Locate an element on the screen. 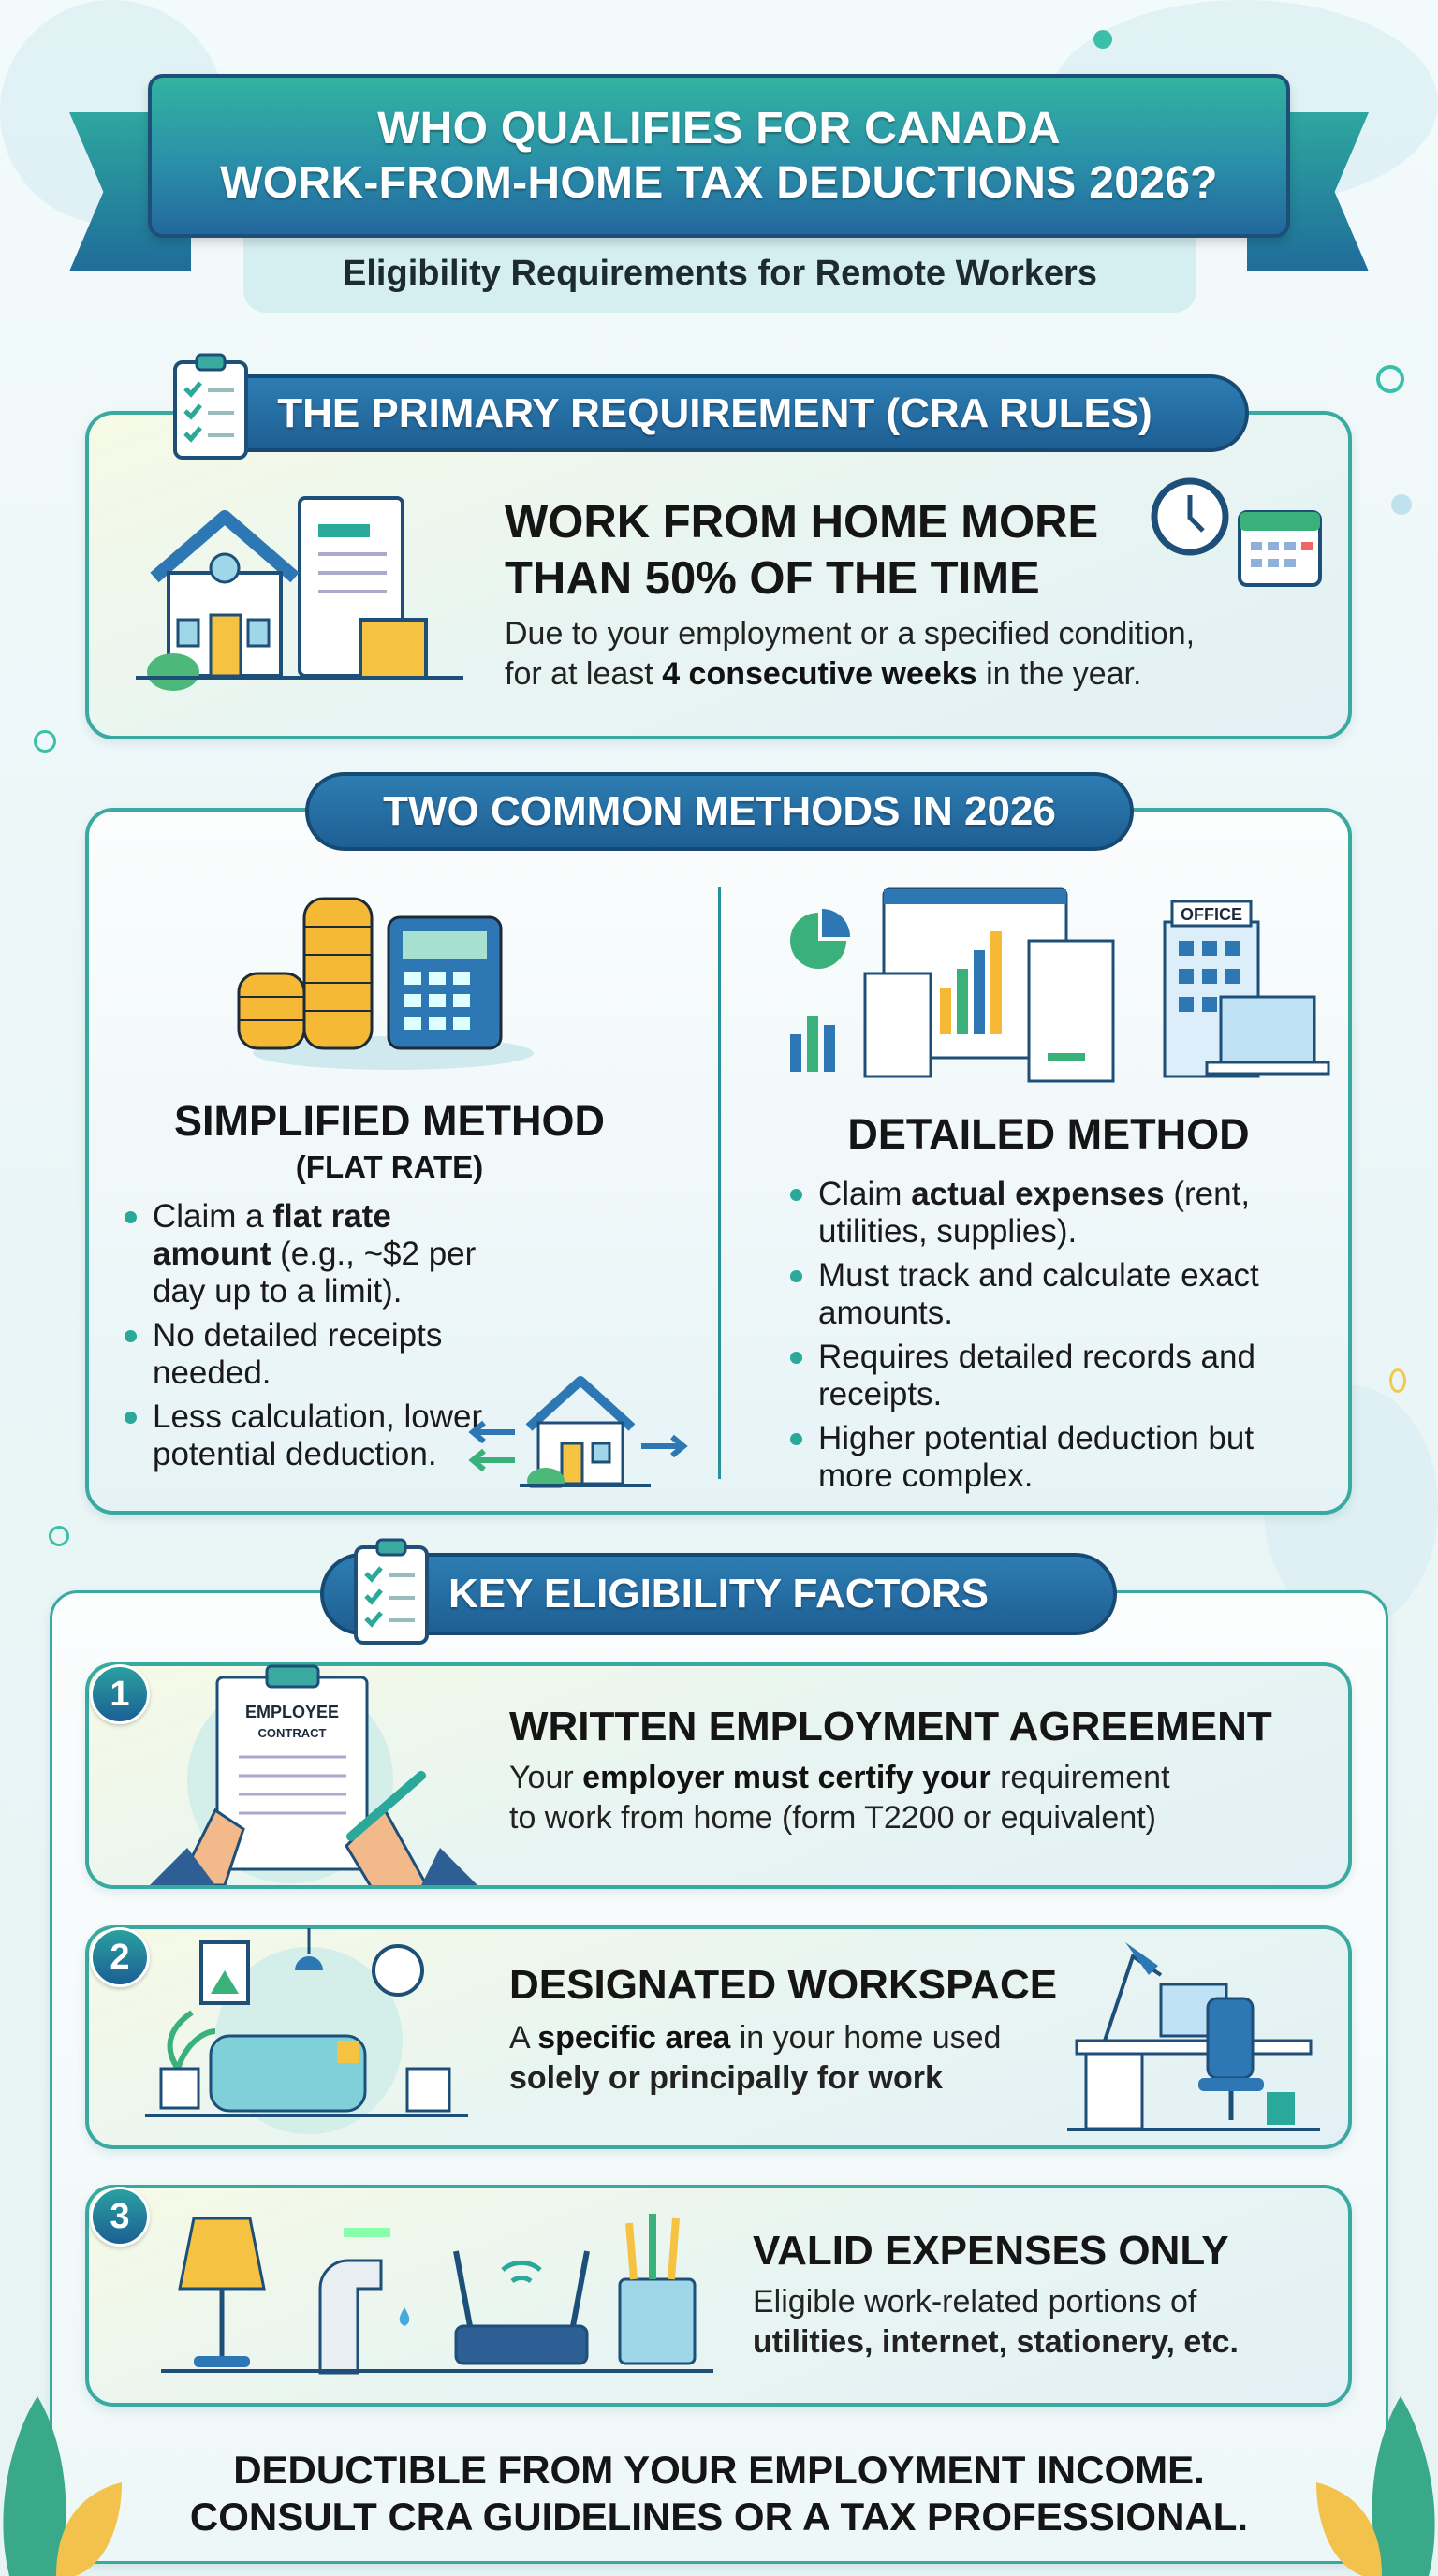 This screenshot has width=1438, height=2576. factor-desc-3-line2: utilities, internet, stationery, etc. is located at coordinates (996, 2342).